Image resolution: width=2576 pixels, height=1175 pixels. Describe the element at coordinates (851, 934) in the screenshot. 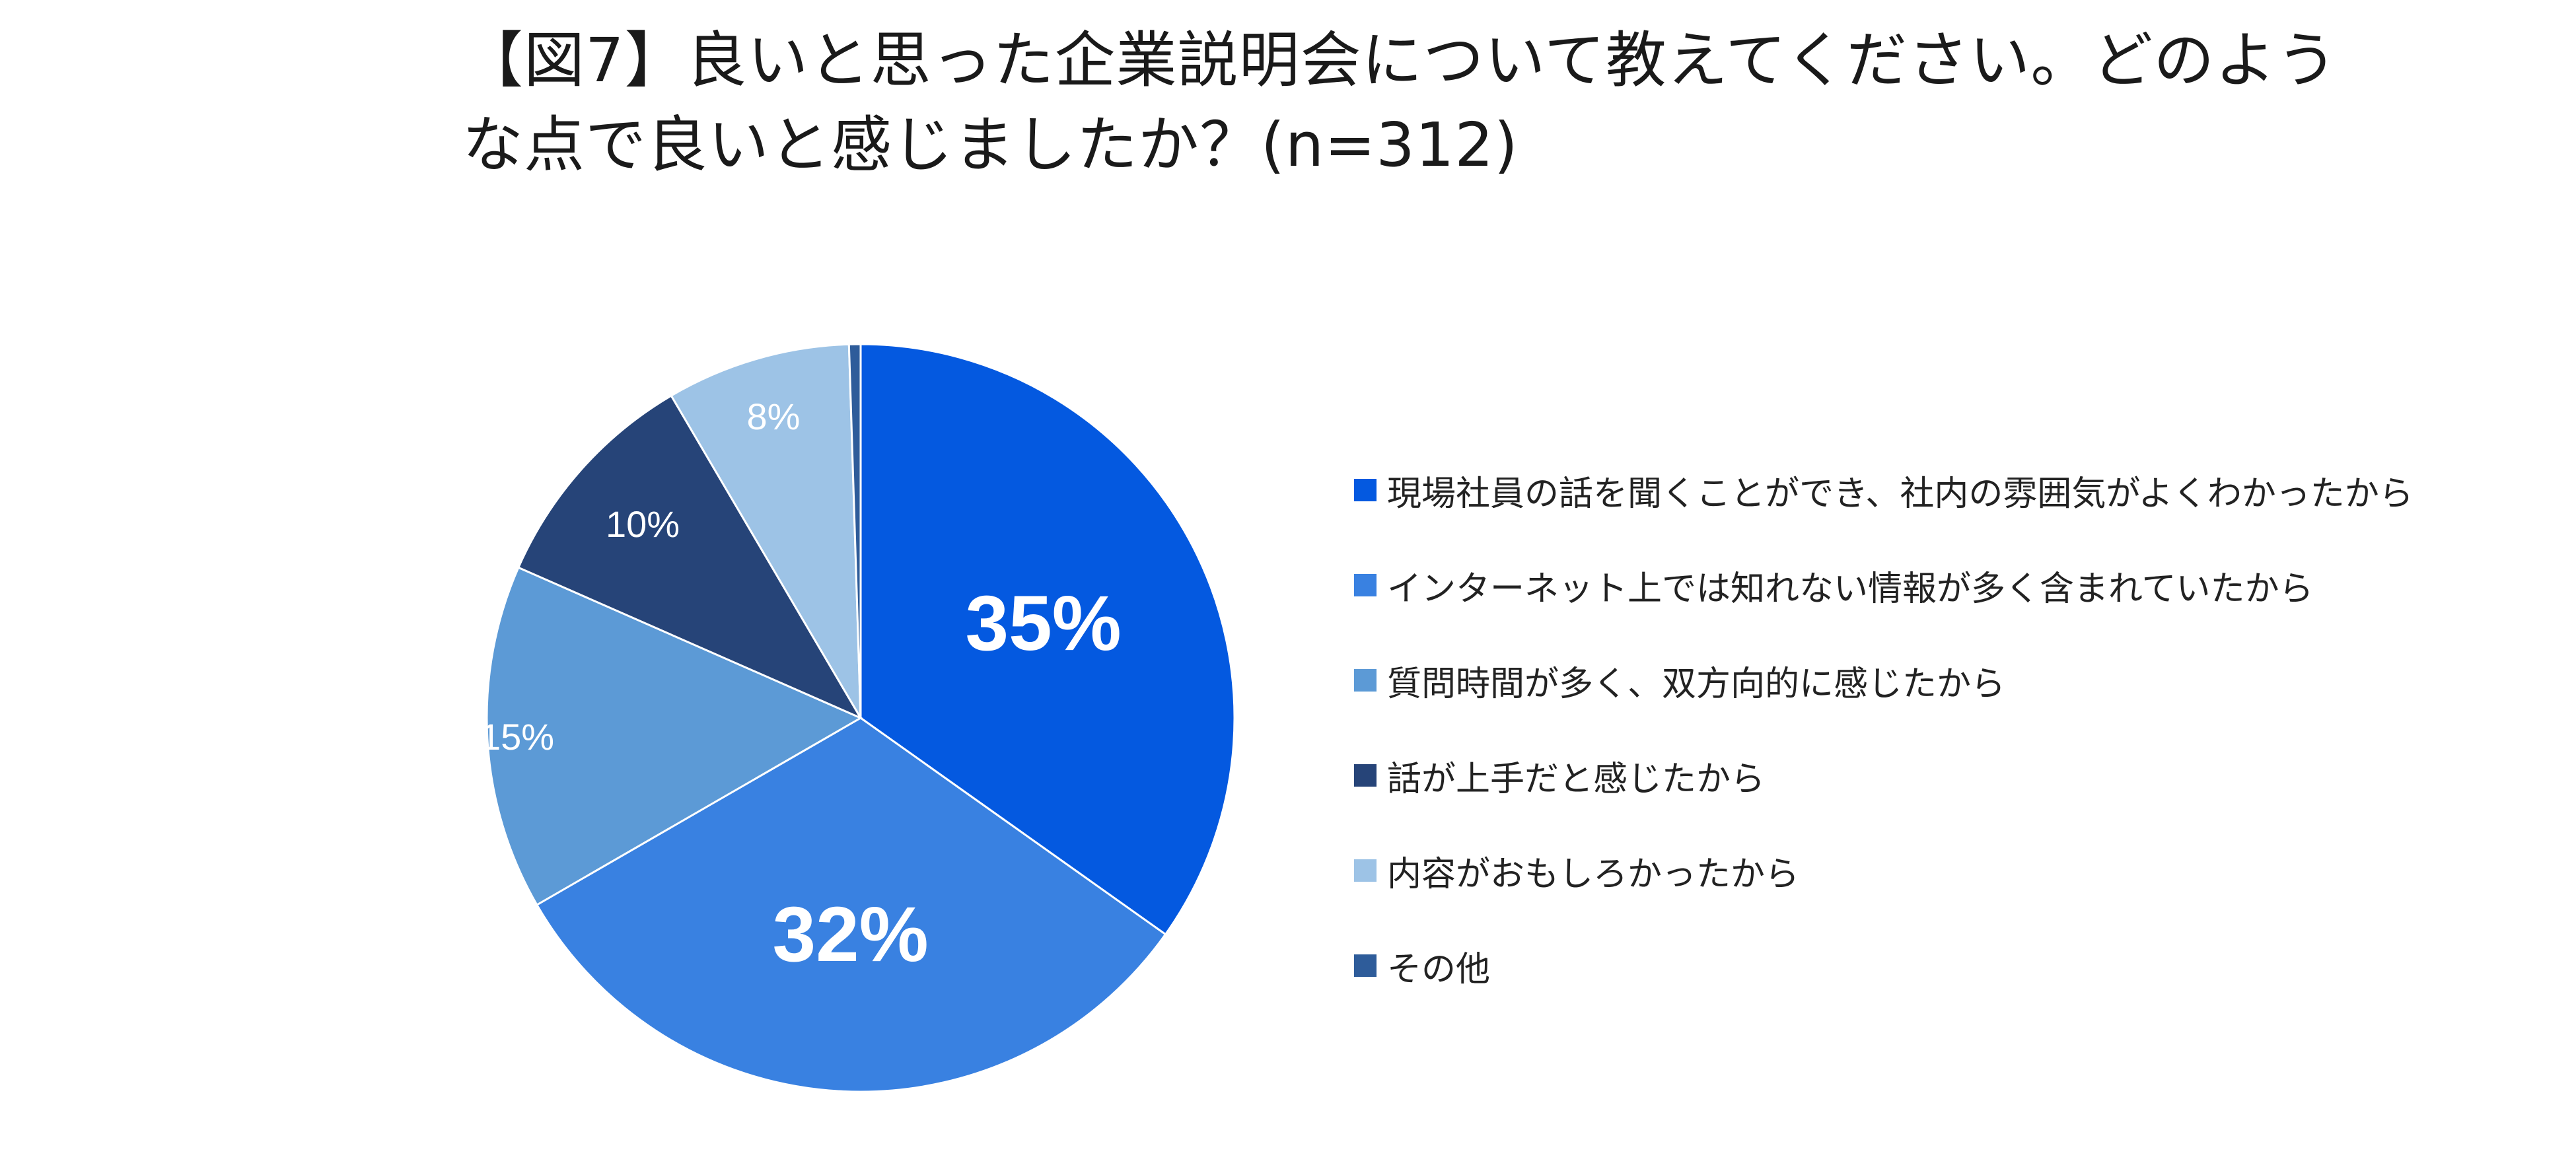

I see `data-label-exclusive-info: 32%` at that location.